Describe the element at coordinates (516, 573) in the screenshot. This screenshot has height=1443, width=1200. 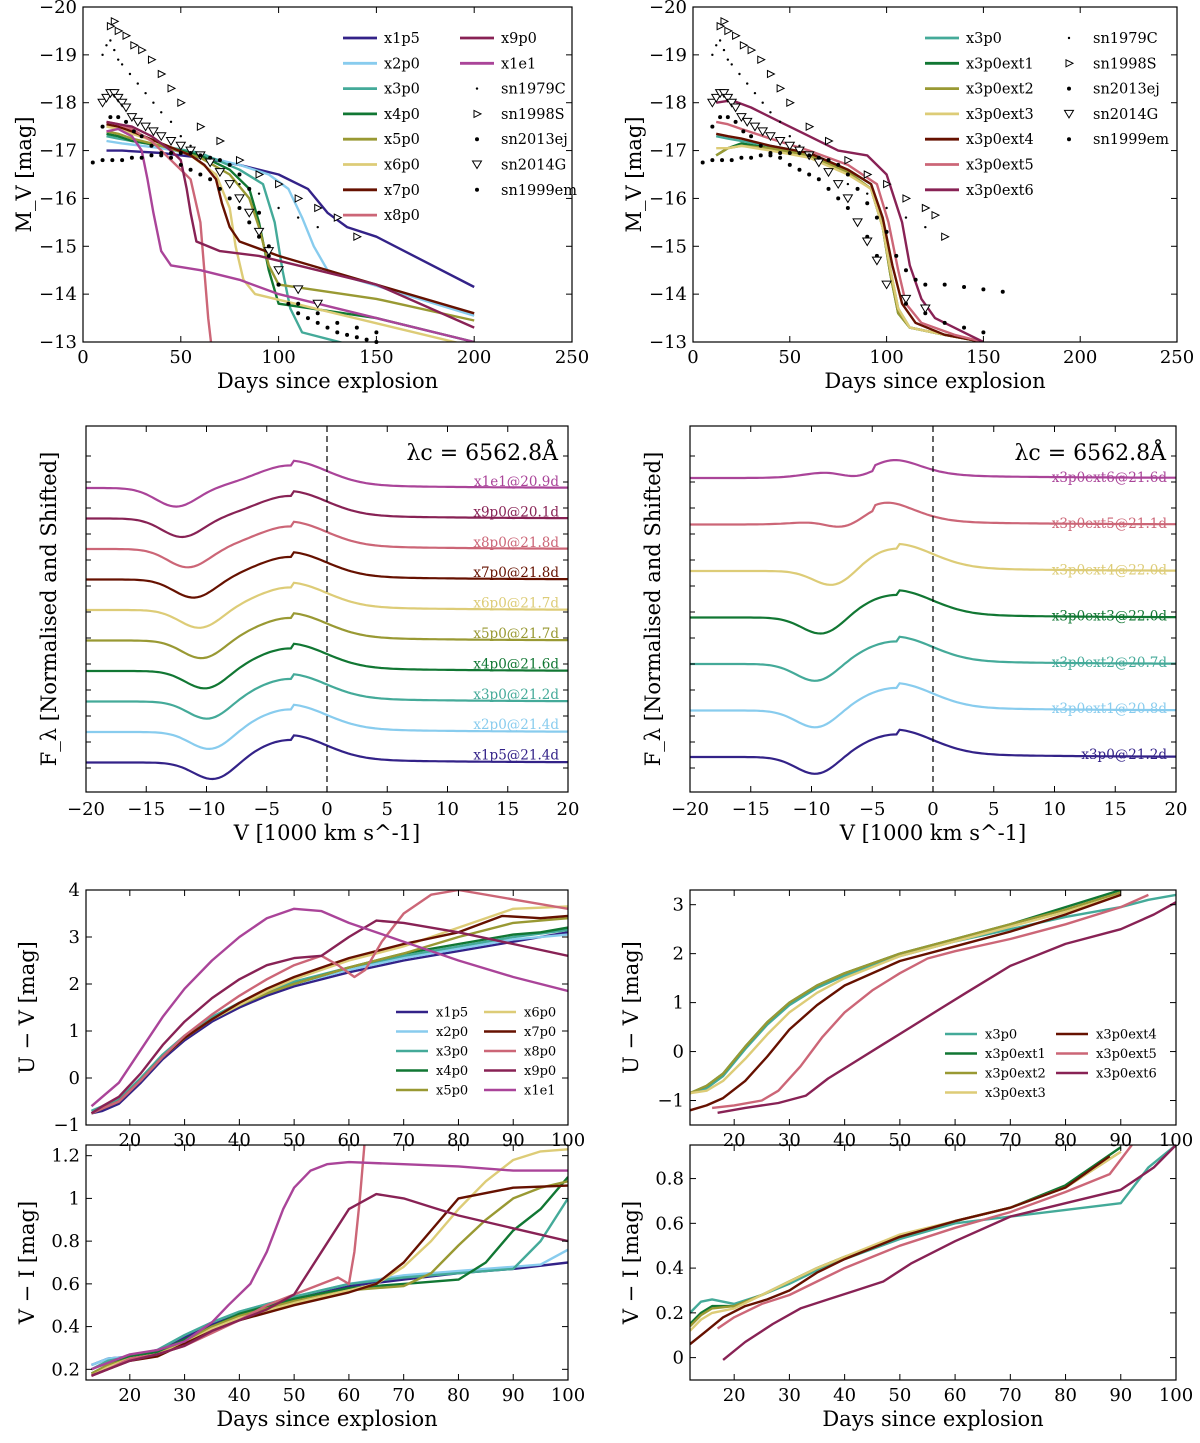
I see `spectrum-label: x7p0@21.8d` at that location.